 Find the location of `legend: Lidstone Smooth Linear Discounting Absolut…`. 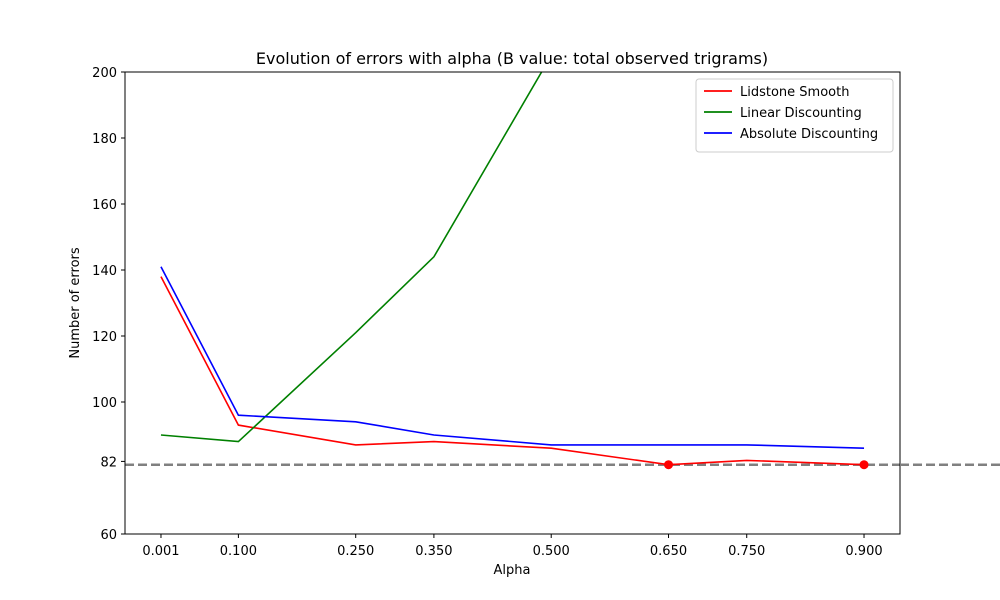

legend: Lidstone Smooth Linear Discounting Absolut… is located at coordinates (794, 115).